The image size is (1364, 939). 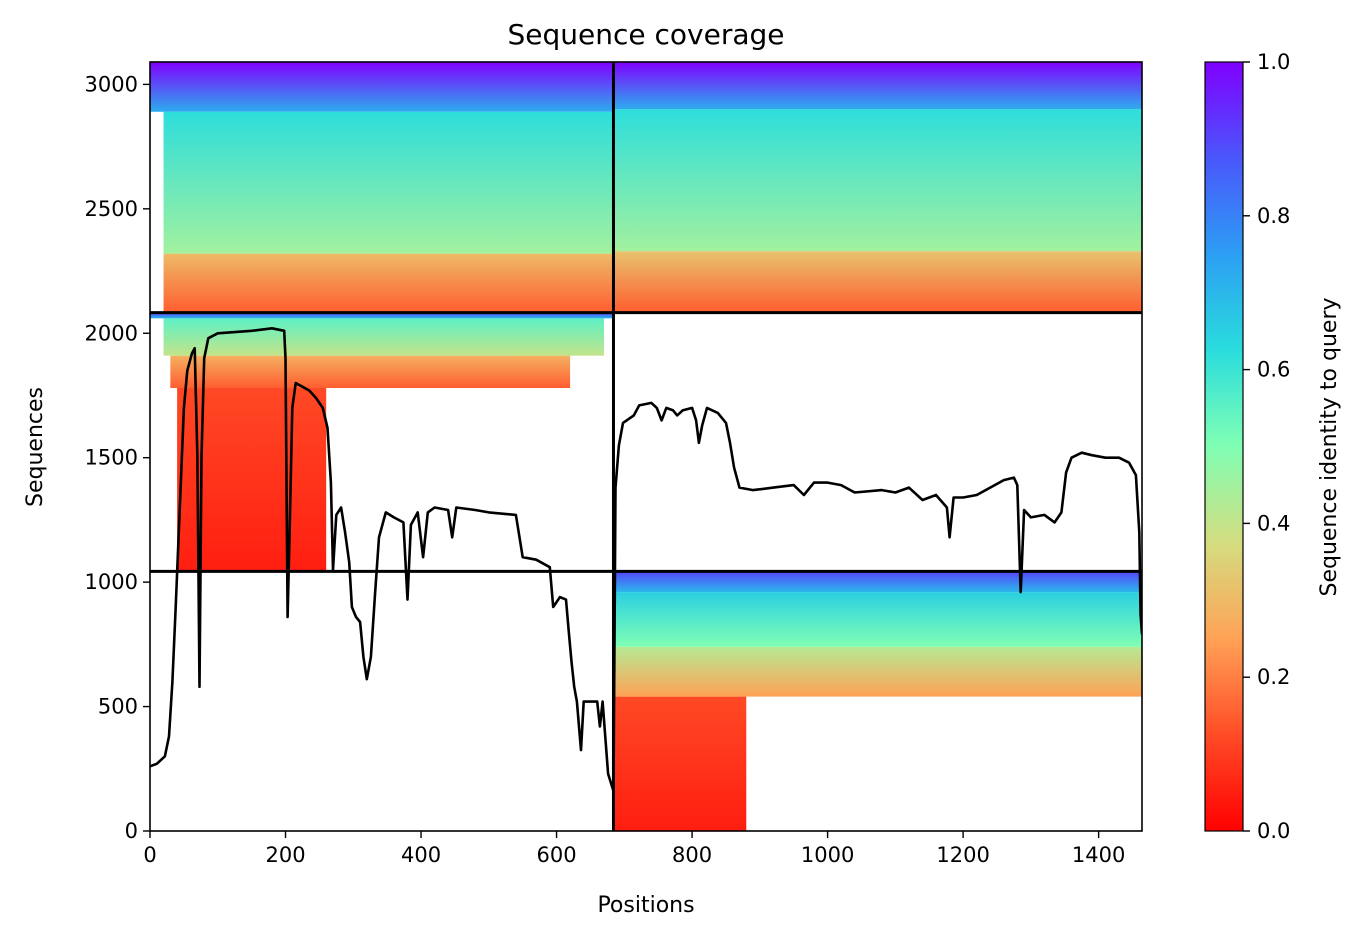 What do you see at coordinates (1273, 62) in the screenshot?
I see `colorbar-tick-label: 1.0` at bounding box center [1273, 62].